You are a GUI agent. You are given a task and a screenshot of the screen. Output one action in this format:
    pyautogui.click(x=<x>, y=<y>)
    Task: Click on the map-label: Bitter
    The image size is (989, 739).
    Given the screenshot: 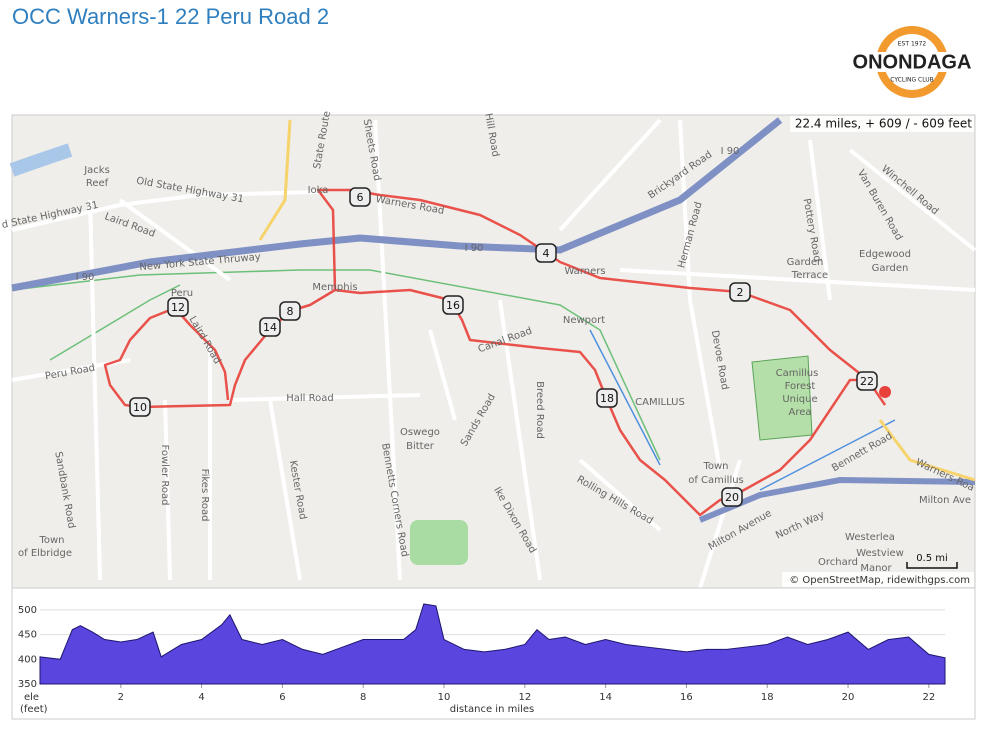 What is the action you would take?
    pyautogui.click(x=420, y=446)
    